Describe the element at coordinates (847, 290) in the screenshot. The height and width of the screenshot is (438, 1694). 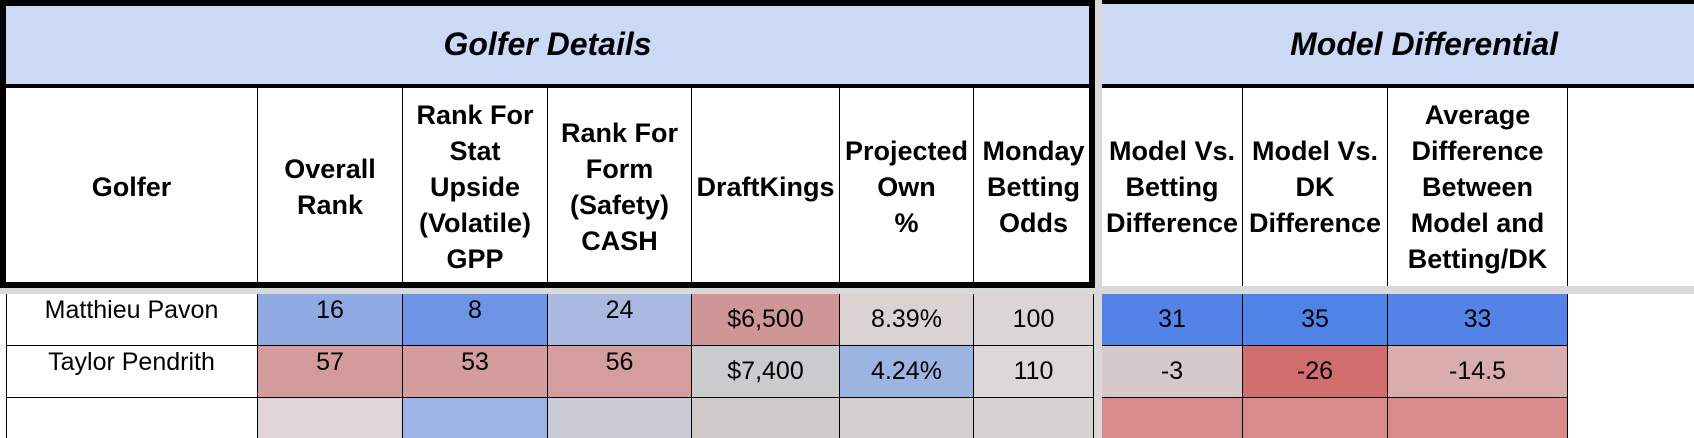
I see `frozen-row-divider` at that location.